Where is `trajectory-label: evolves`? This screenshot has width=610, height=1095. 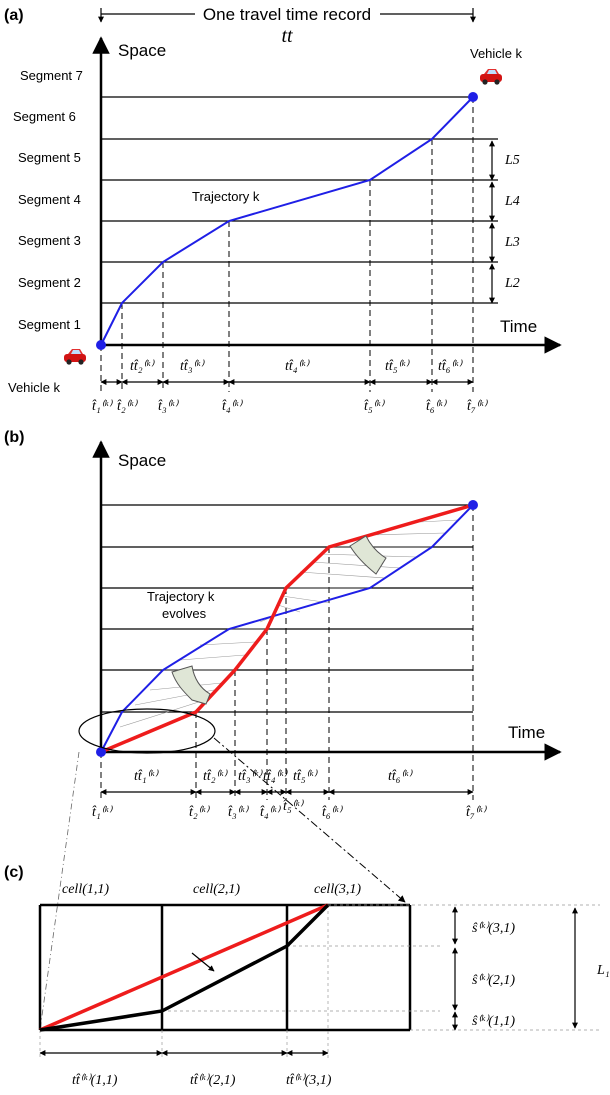 trajectory-label: evolves is located at coordinates (184, 613).